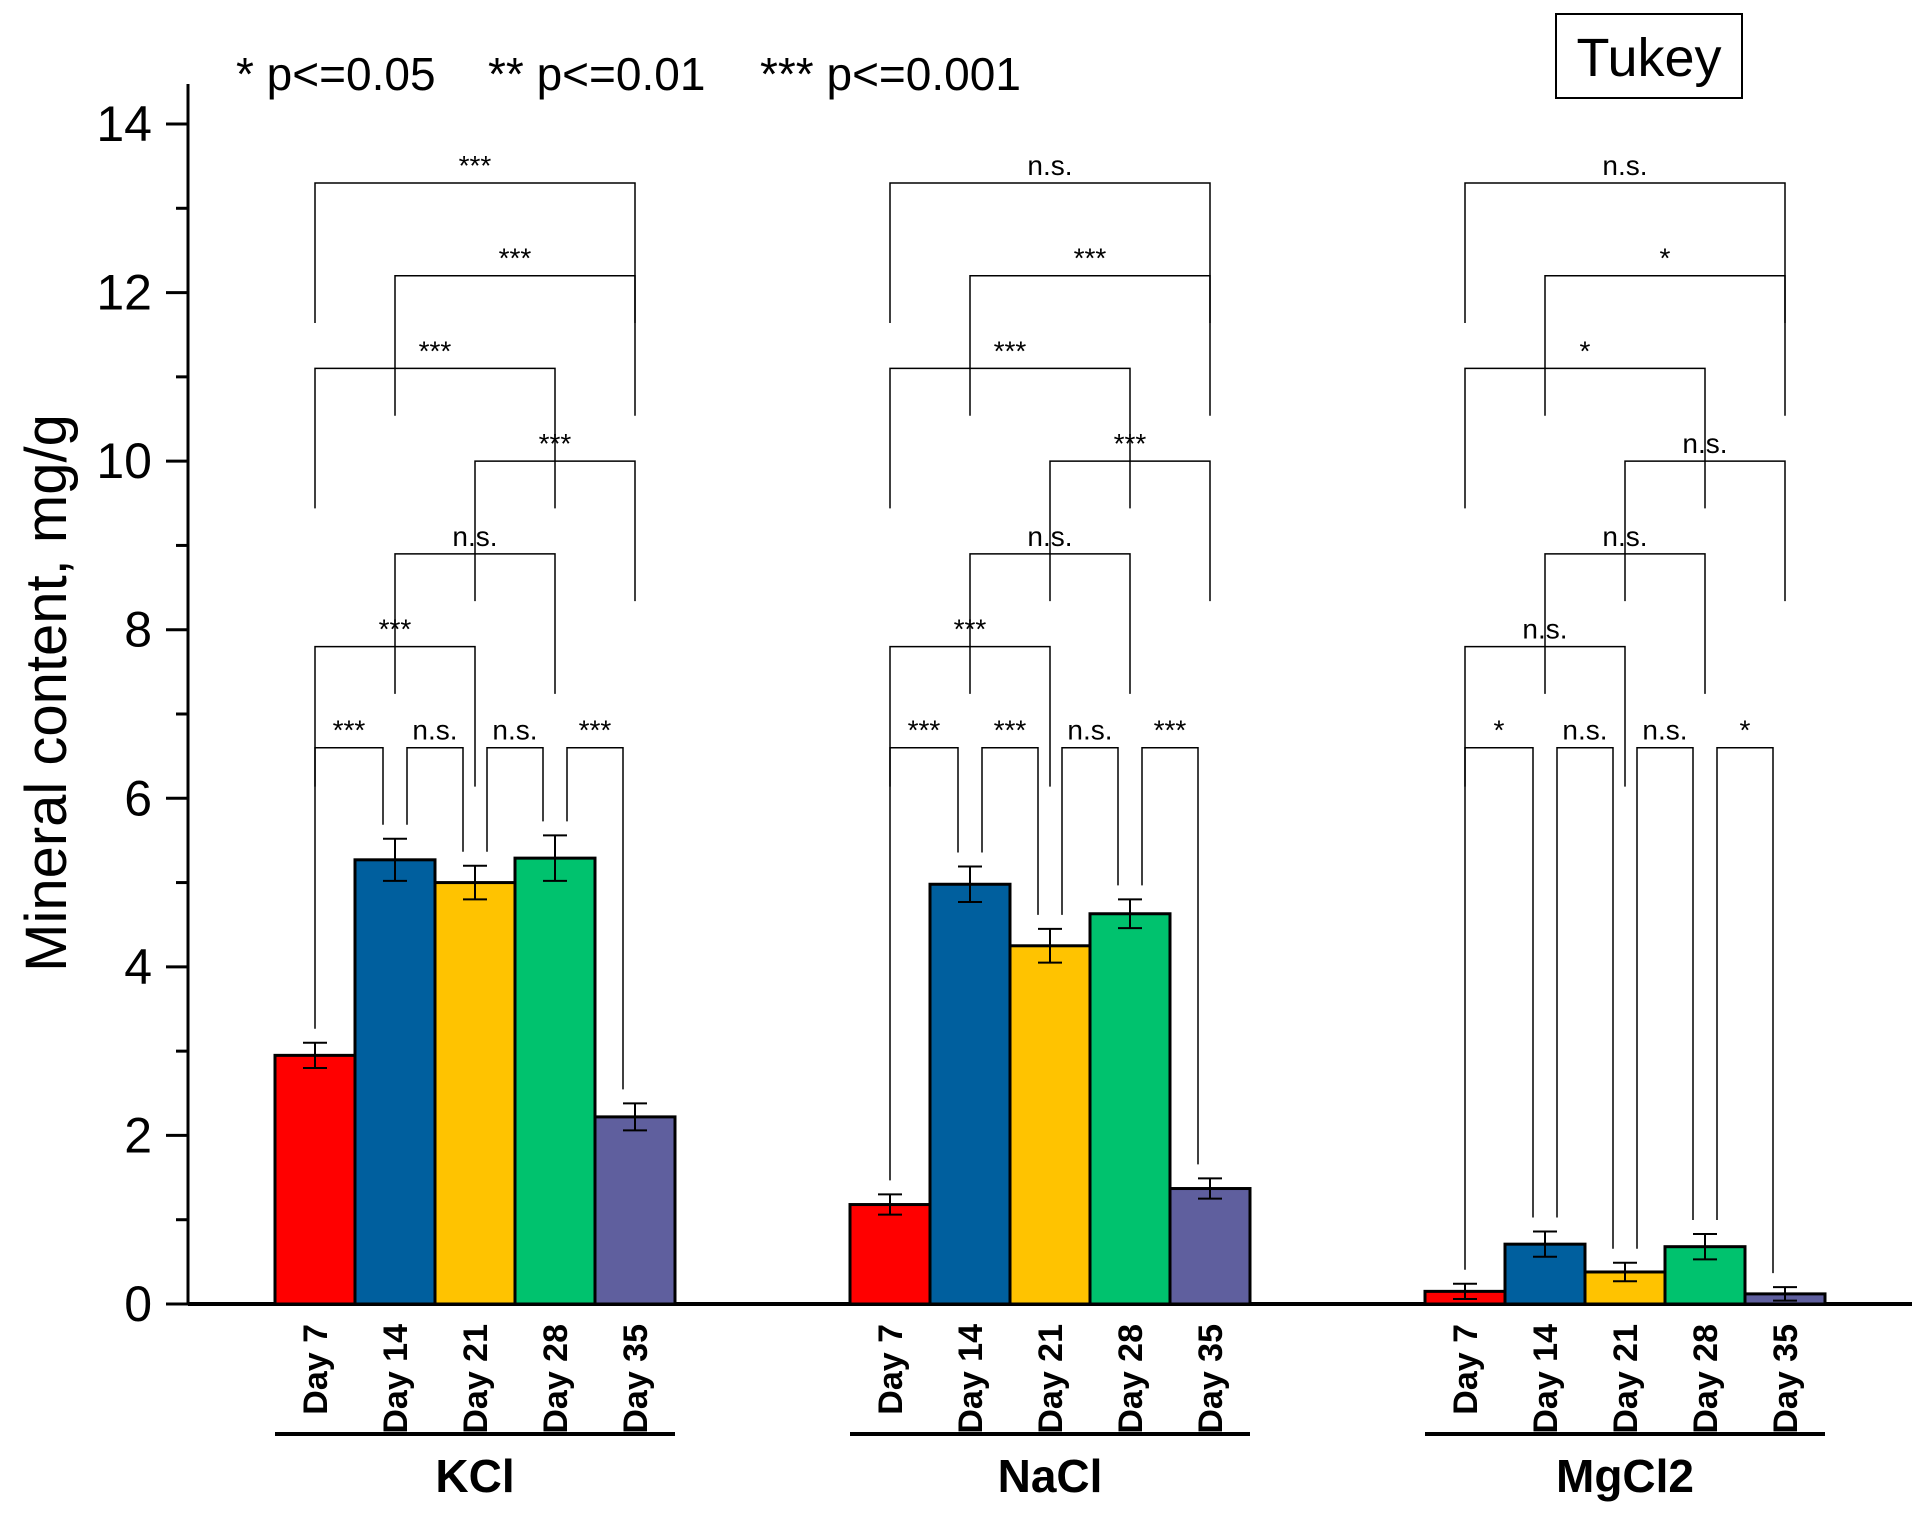 The height and width of the screenshot is (1519, 1924). Describe the element at coordinates (124, 124) in the screenshot. I see `y-tick-label: 14` at that location.